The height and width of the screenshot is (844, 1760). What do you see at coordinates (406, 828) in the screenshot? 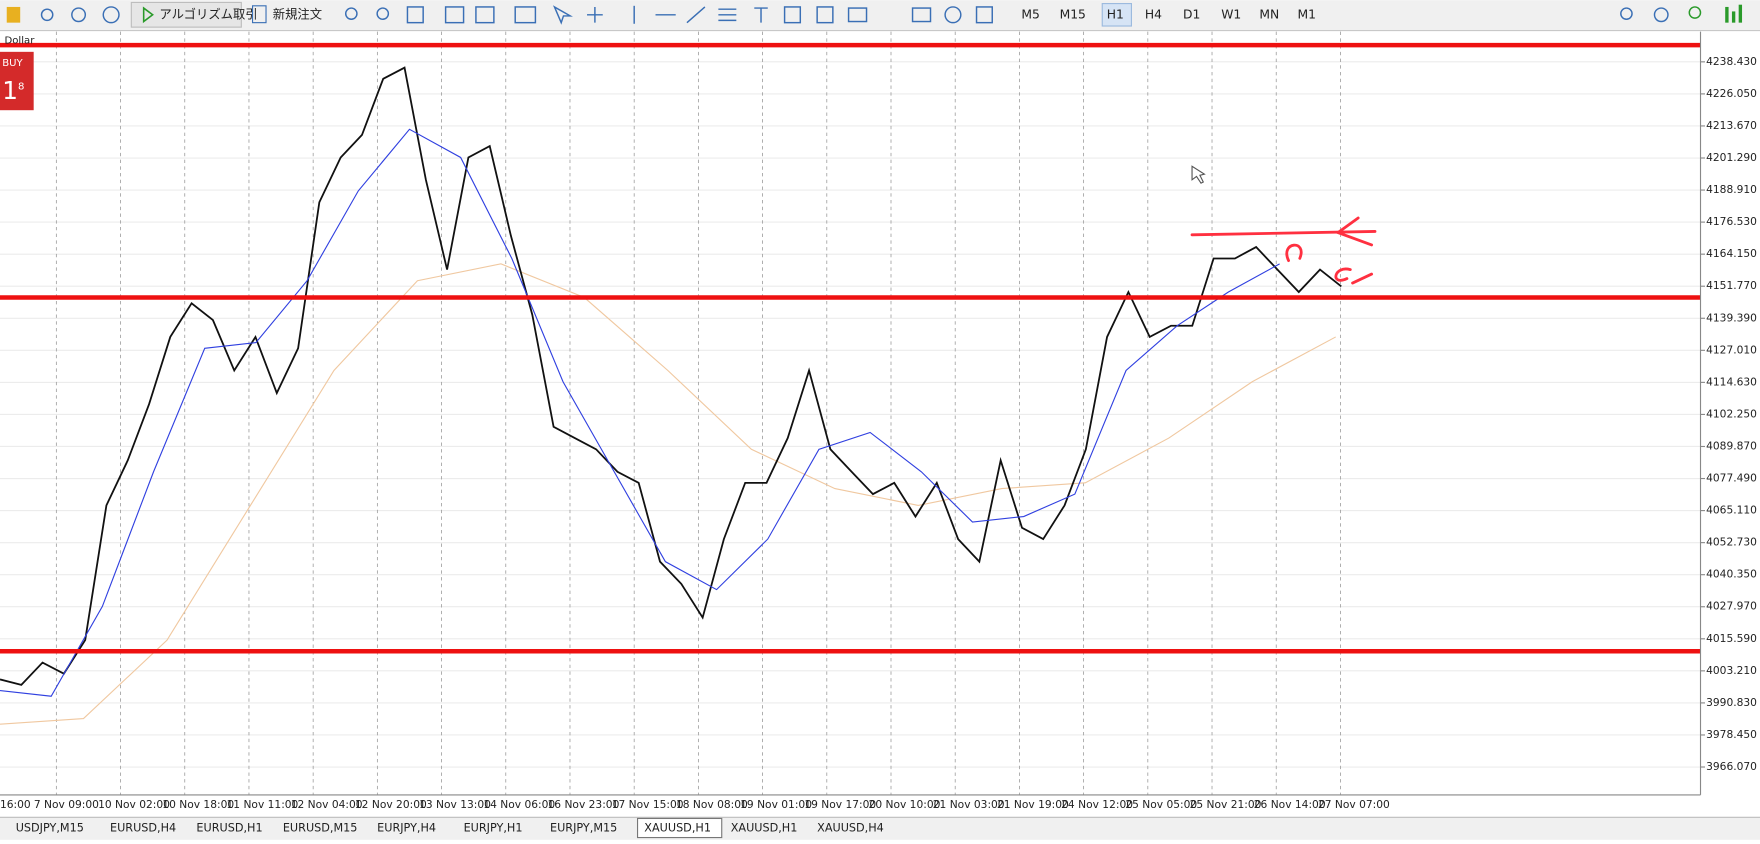
I see `tab-label: EURJPY,H4` at bounding box center [406, 828].